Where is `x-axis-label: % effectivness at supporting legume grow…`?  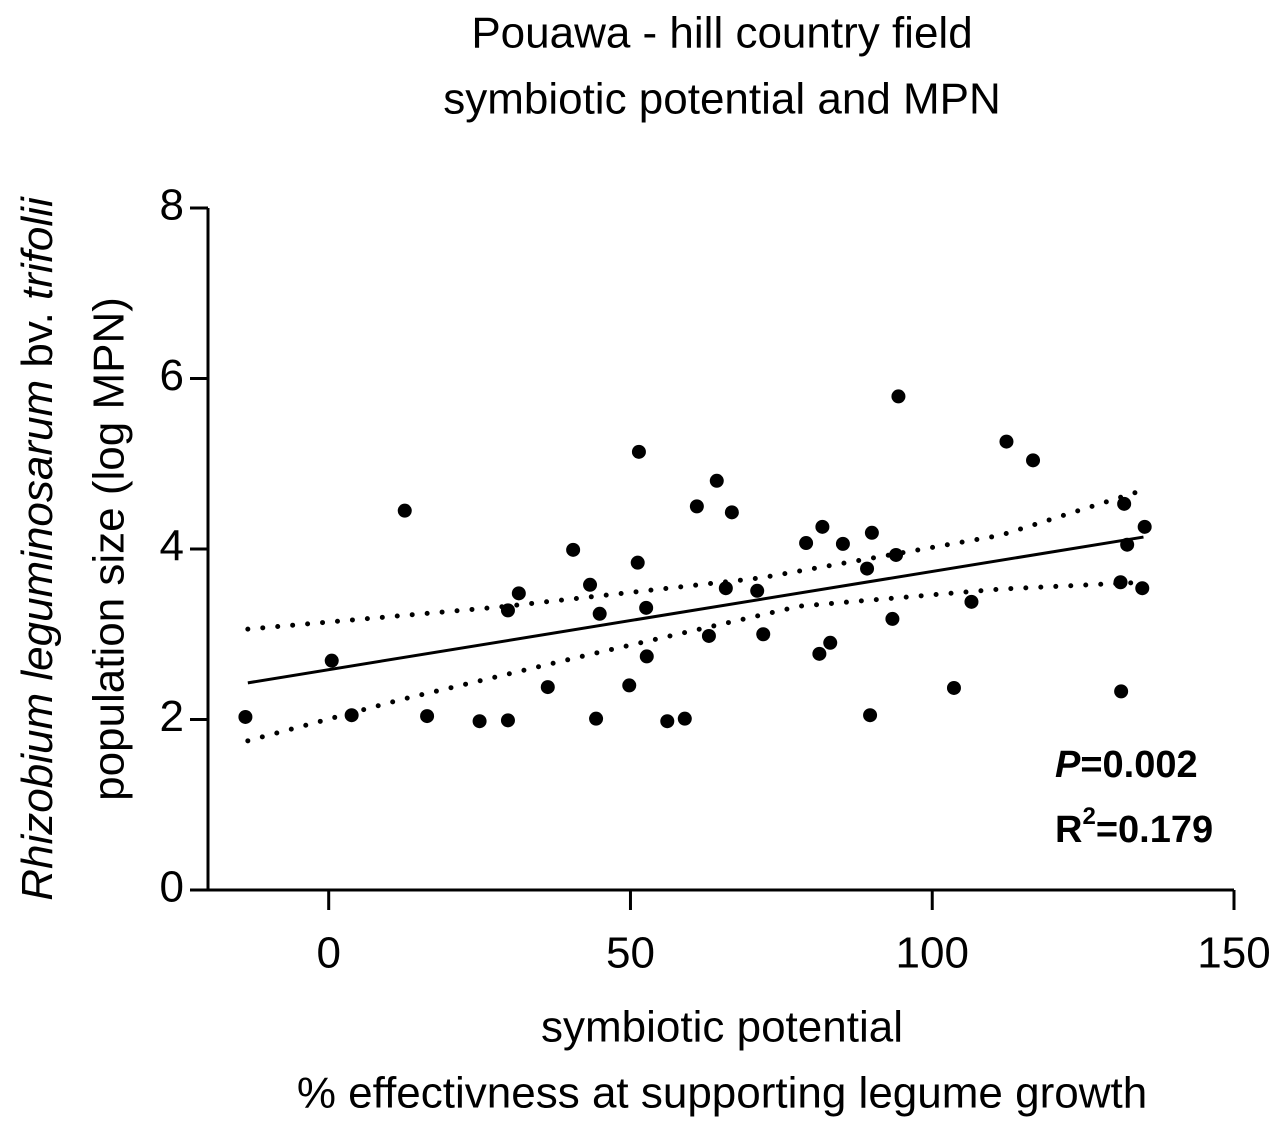 x-axis-label: % effectivness at supporting legume grow… is located at coordinates (722, 1093).